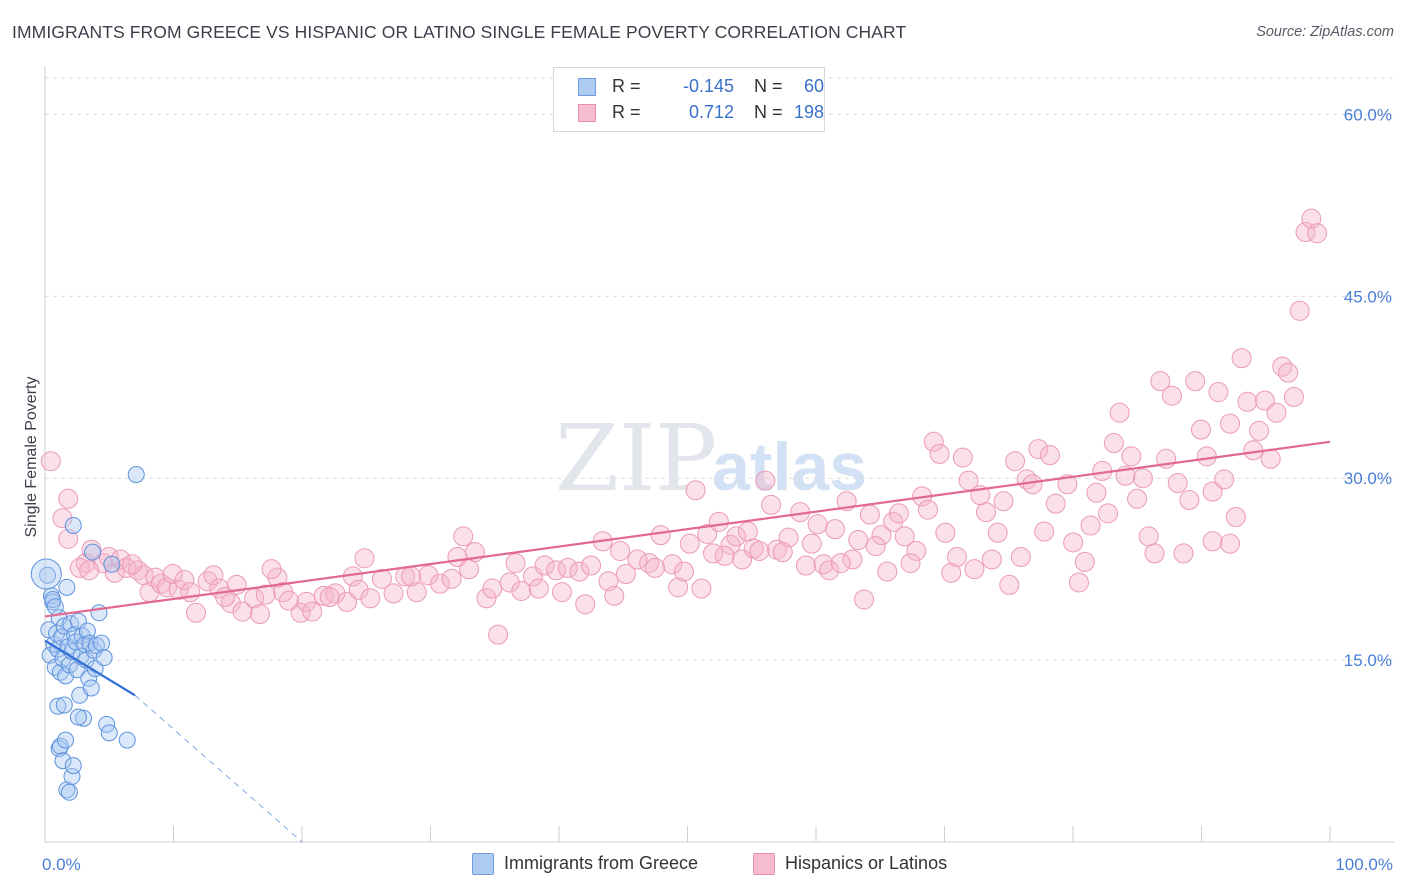 The width and height of the screenshot is (1406, 892). I want to click on watermark-zip: ZIP, so click(636, 458).